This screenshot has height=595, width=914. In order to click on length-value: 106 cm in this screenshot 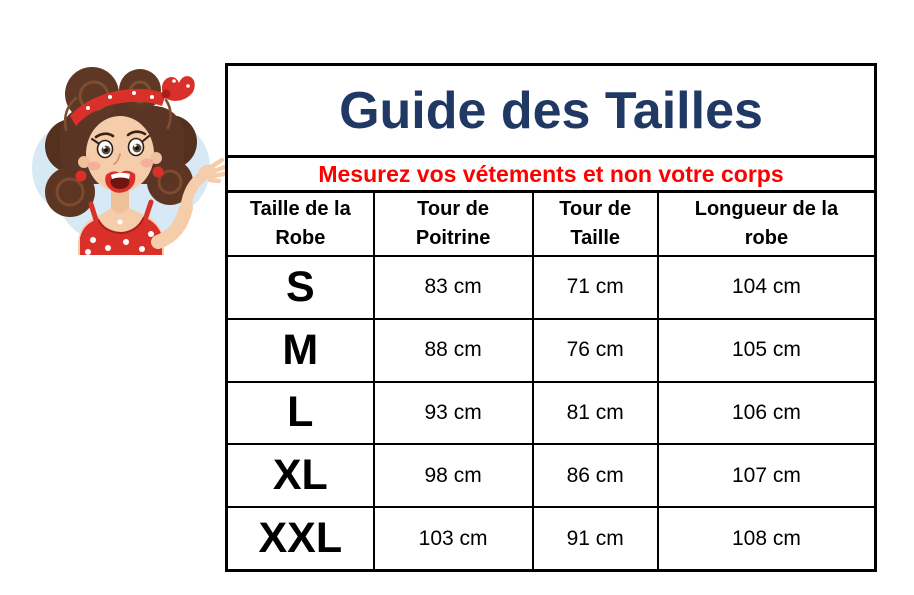, I will do `click(766, 412)`.